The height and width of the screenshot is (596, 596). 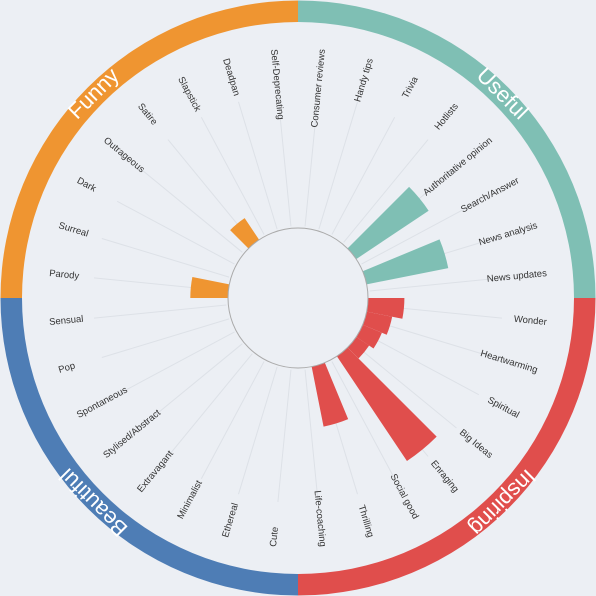 What do you see at coordinates (458, 166) in the screenshot?
I see `category-label: Authoritative opinion` at bounding box center [458, 166].